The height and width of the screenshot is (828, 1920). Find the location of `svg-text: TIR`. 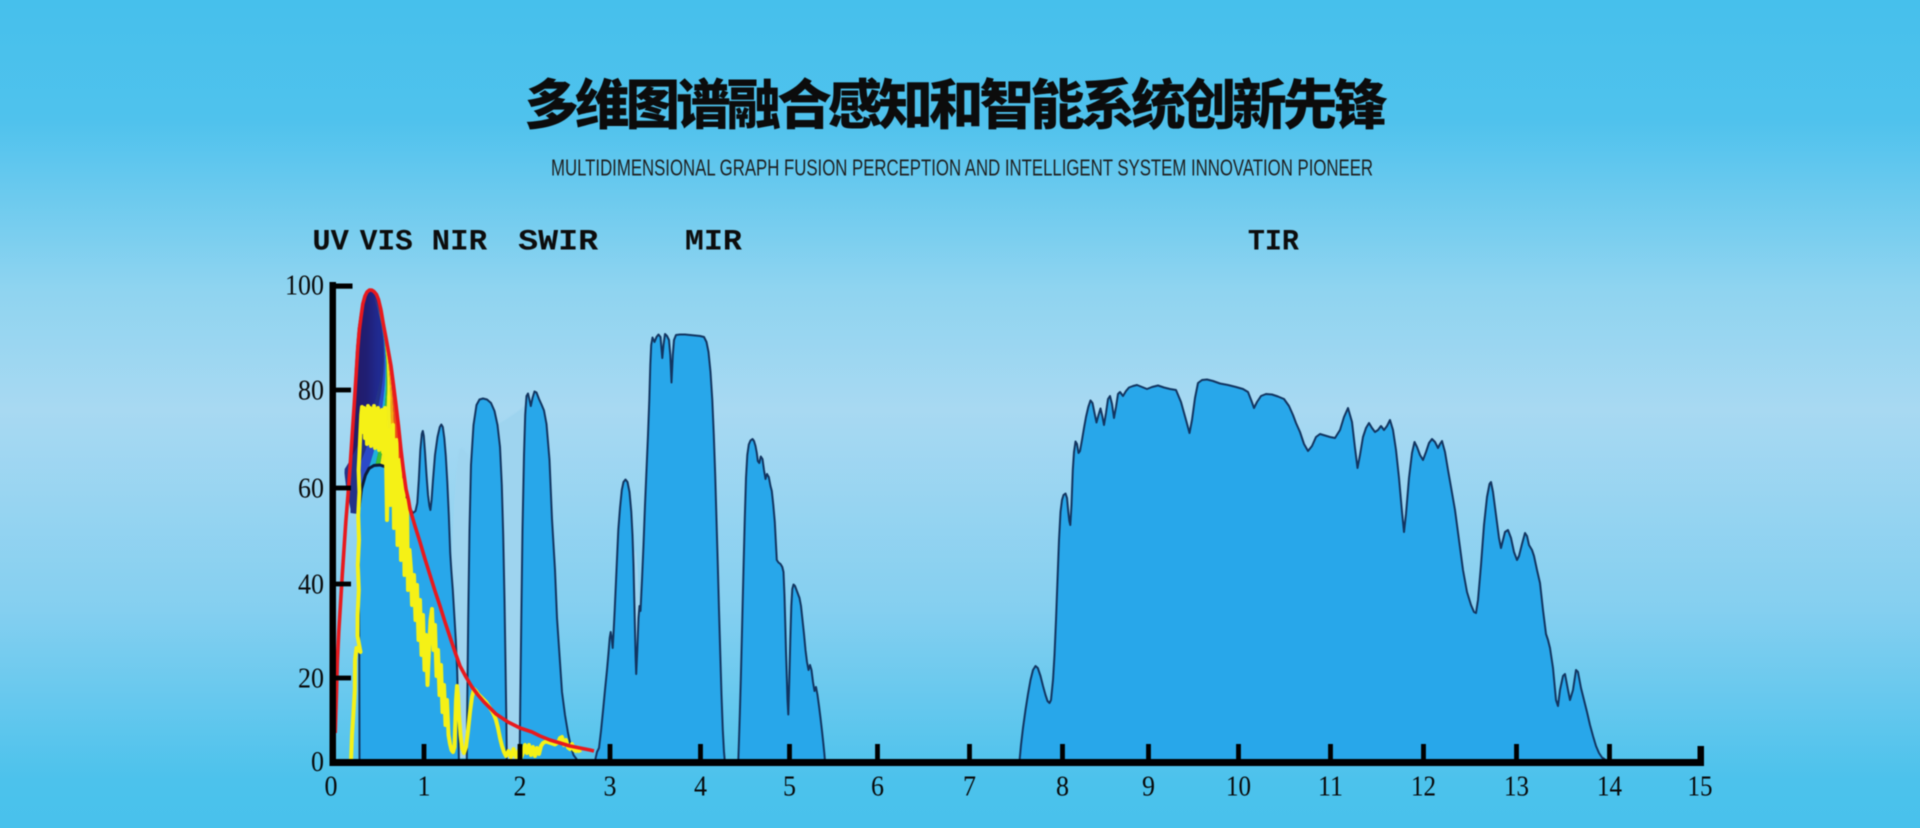

svg-text: TIR is located at coordinates (1273, 243).